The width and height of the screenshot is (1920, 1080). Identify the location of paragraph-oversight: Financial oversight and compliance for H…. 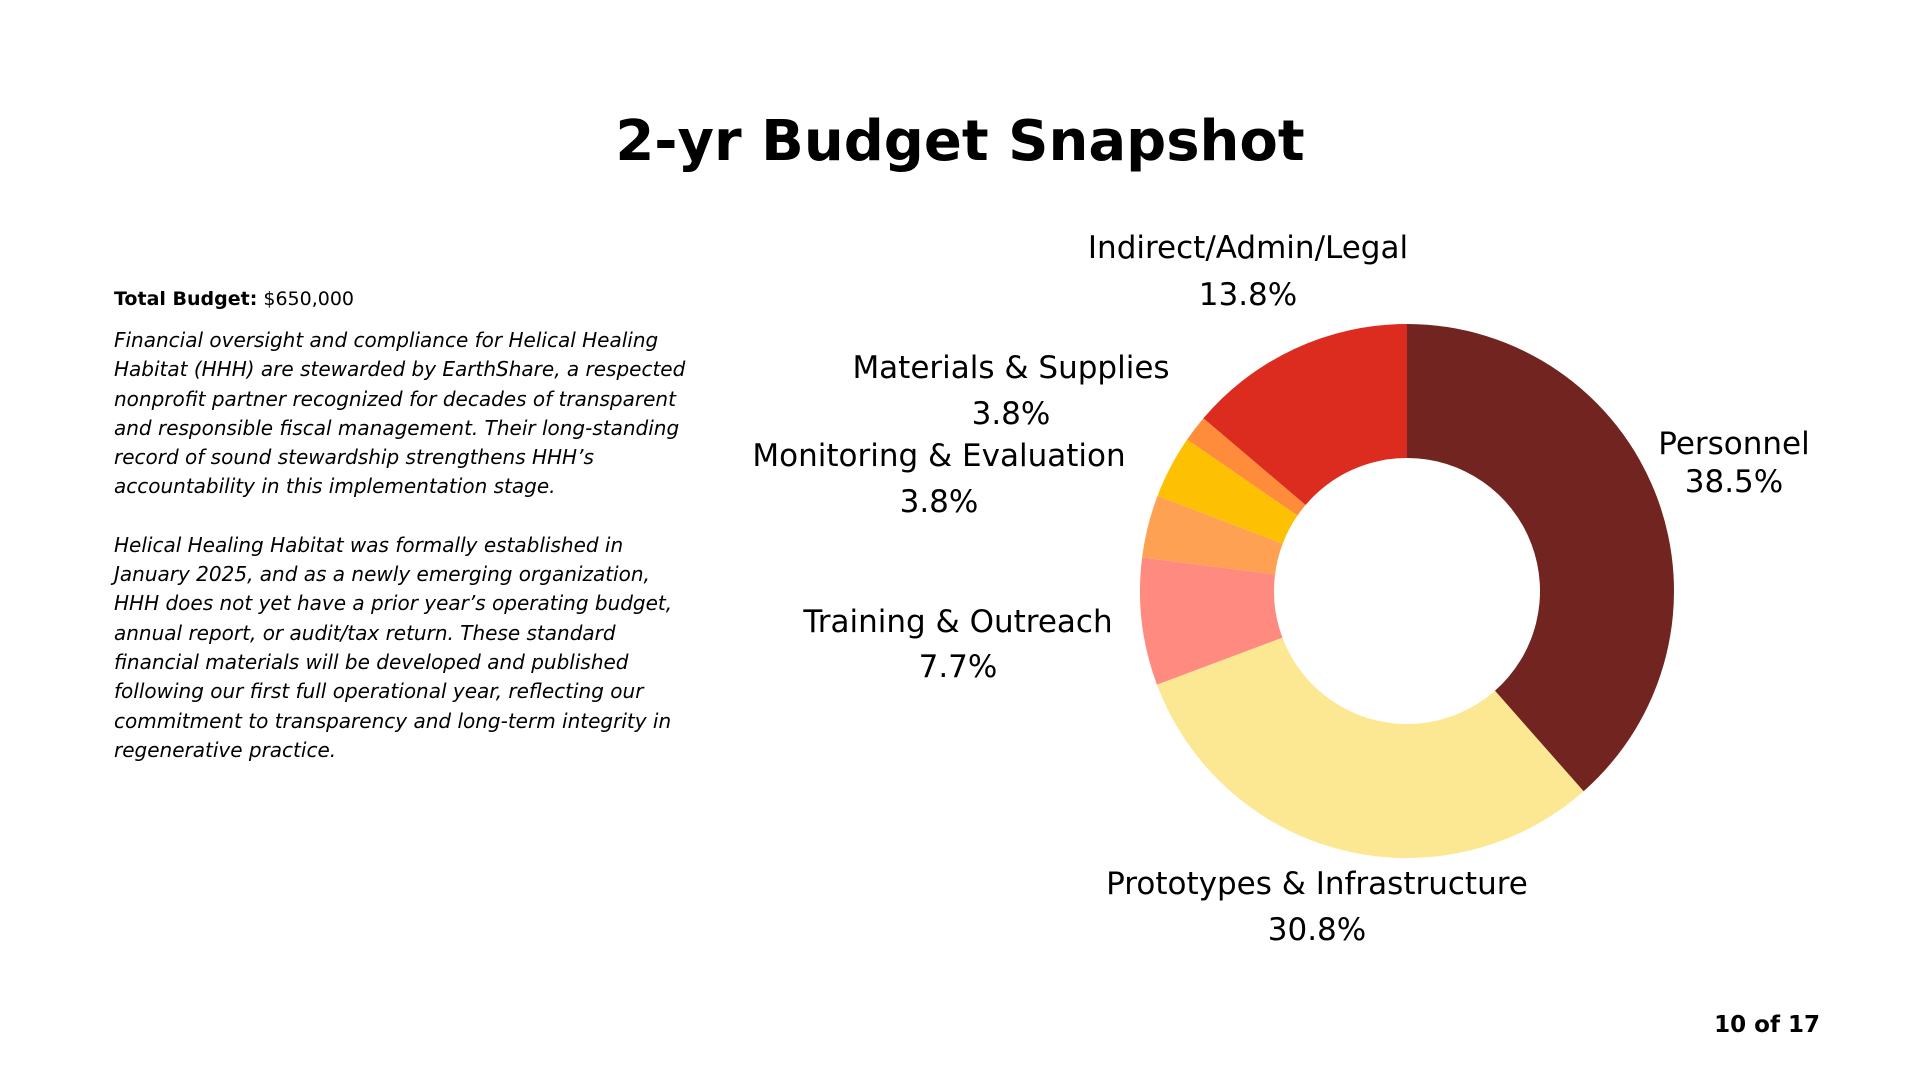
(400, 413).